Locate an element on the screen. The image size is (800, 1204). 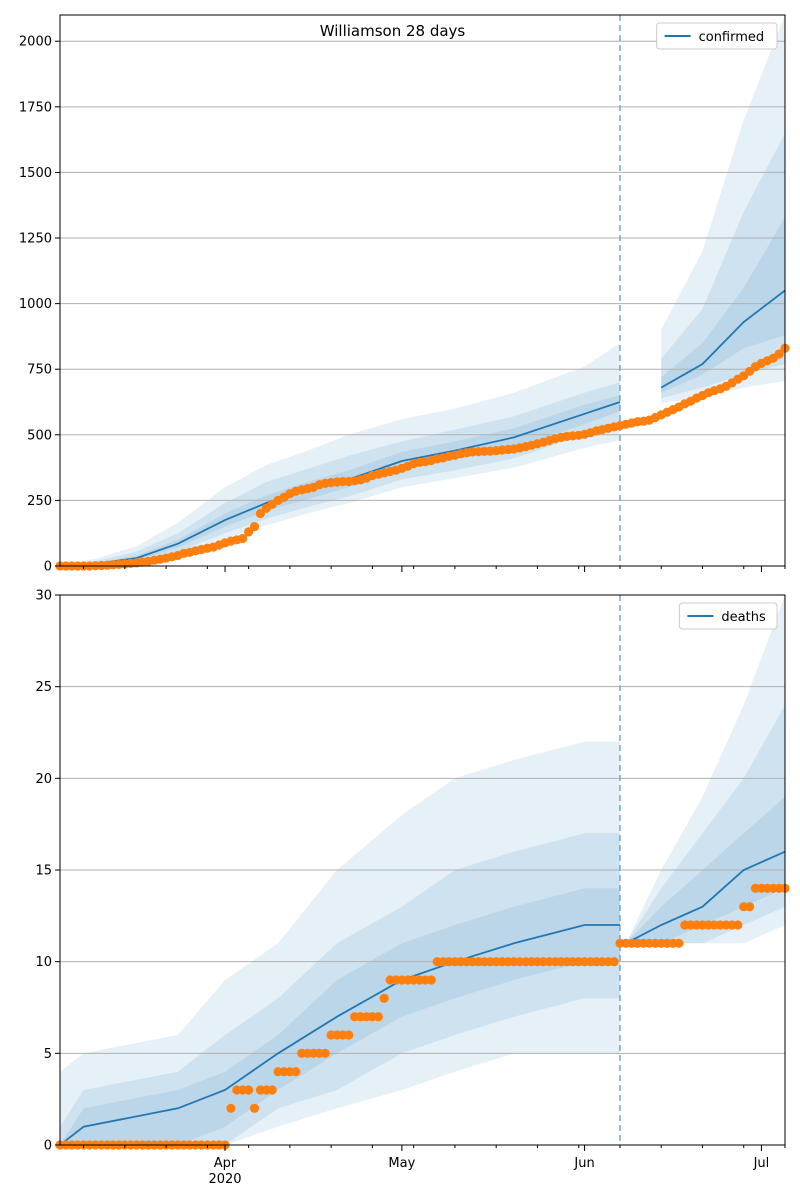
y-tick-label: 30 is located at coordinates (43, 596).